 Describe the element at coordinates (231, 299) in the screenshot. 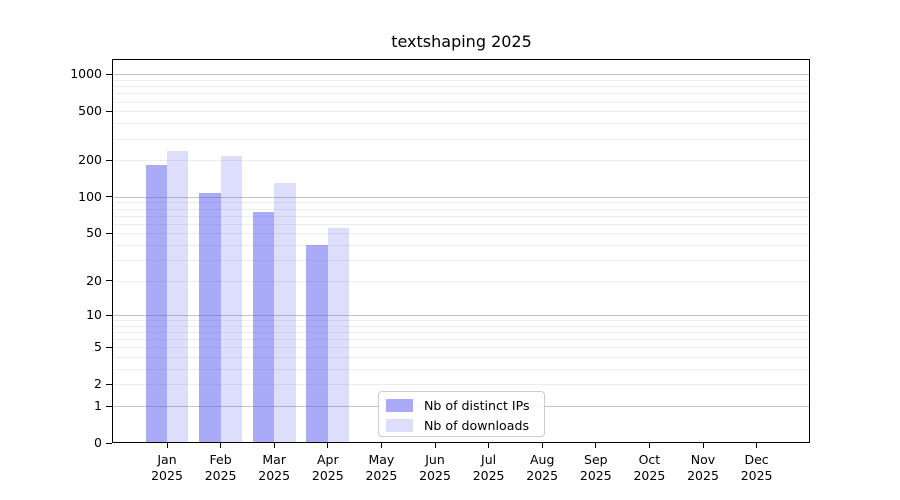

I see `bar-downloads-feb` at that location.